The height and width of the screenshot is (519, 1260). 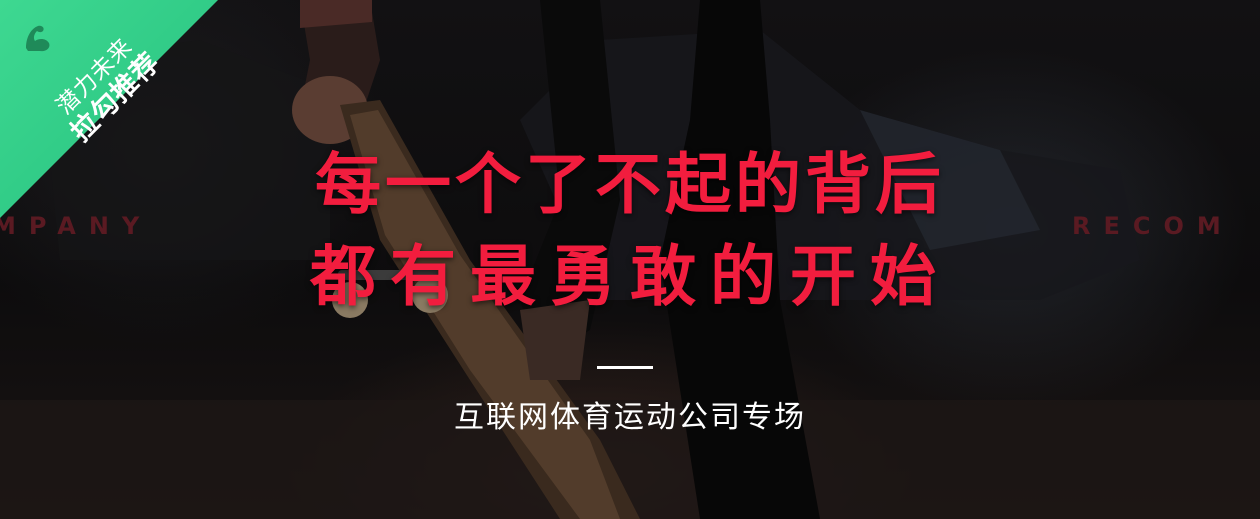 What do you see at coordinates (625, 367) in the screenshot?
I see `divider` at bounding box center [625, 367].